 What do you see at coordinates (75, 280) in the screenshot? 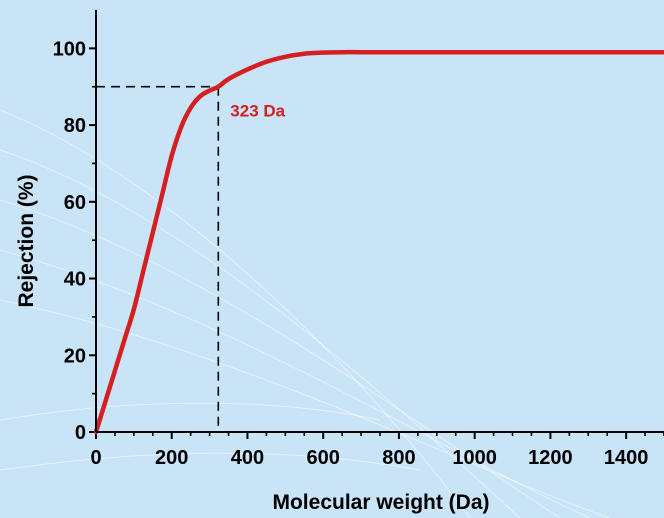
I see `y-tick-label: 40` at bounding box center [75, 280].